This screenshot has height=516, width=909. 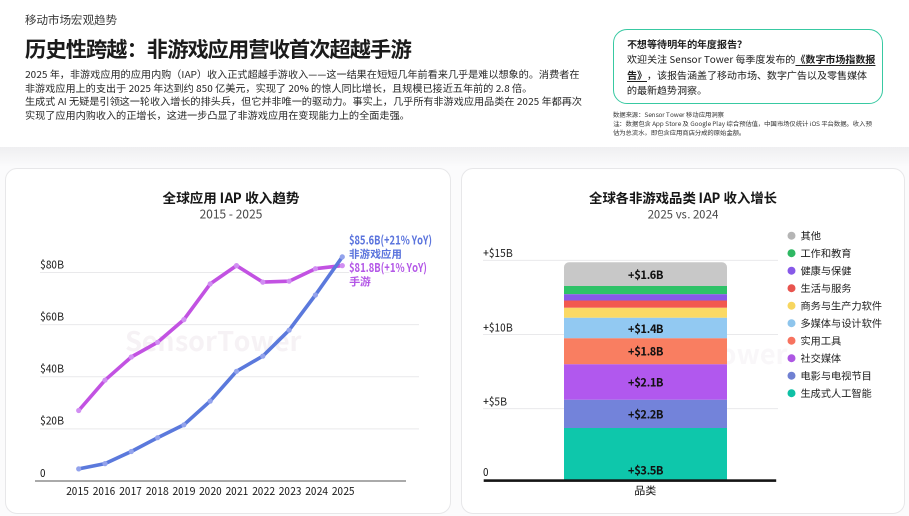 What do you see at coordinates (497, 252) in the screenshot?
I see `svg-text: +$15B` at bounding box center [497, 252].